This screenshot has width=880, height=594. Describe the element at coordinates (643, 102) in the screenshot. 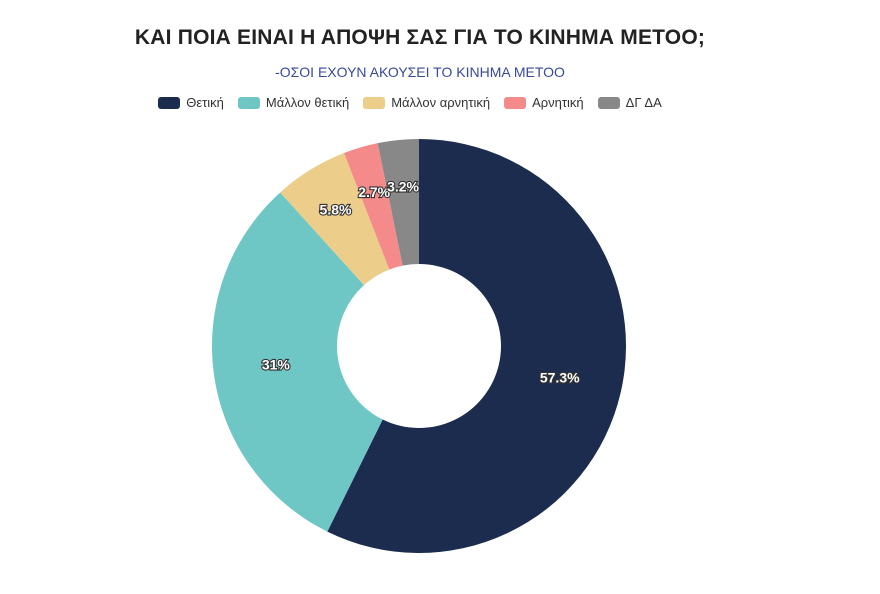

I see `legend-label-dg-da: ΔΓ ΔΑ` at that location.